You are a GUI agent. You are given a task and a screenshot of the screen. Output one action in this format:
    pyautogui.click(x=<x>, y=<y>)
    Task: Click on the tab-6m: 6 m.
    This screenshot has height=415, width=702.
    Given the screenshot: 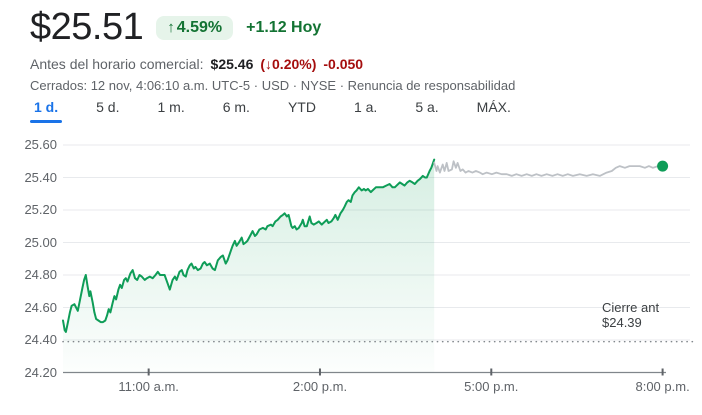 What is the action you would take?
    pyautogui.click(x=236, y=111)
    